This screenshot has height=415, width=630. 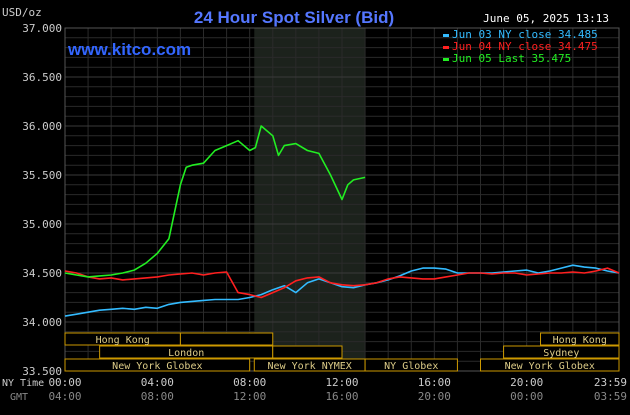 I want to click on x-tick-label-ny: 20:00, so click(x=526, y=382).